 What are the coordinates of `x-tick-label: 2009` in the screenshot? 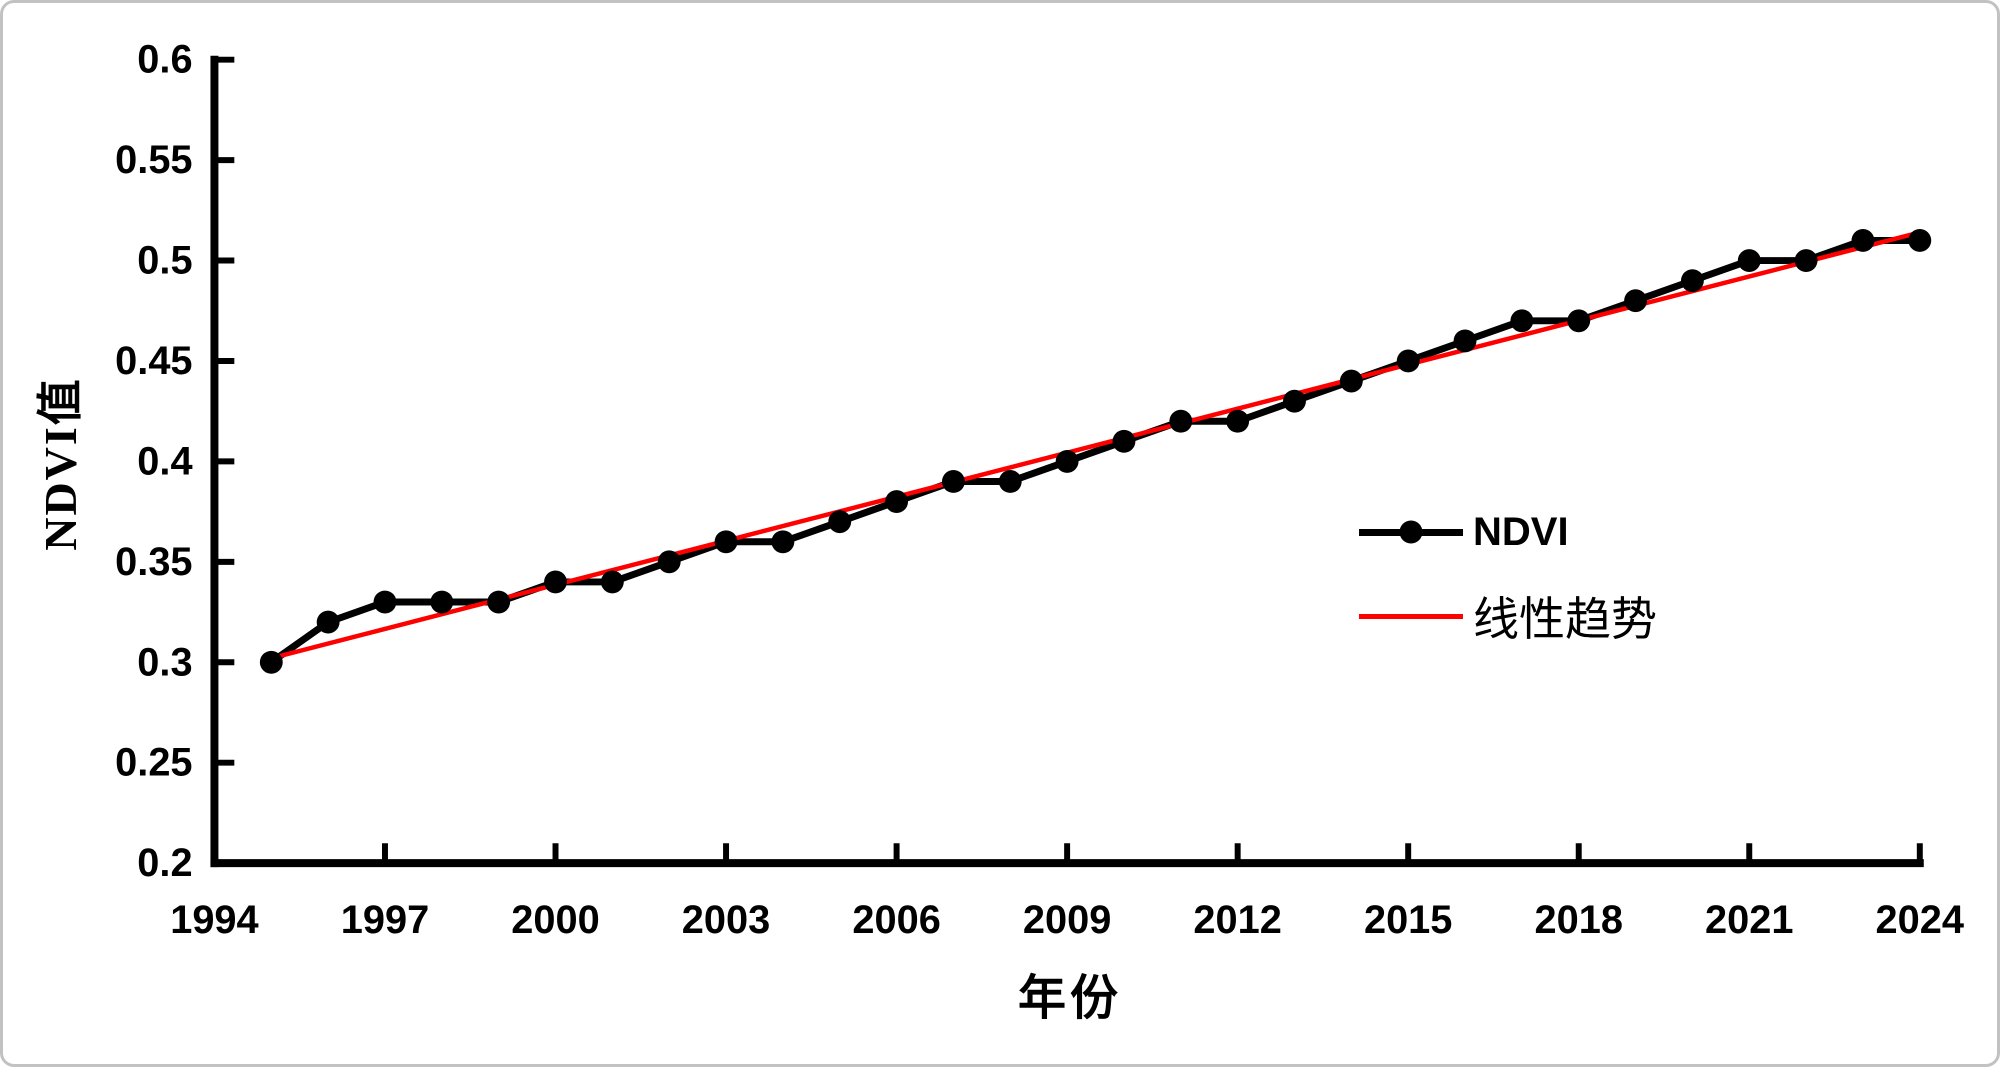 It's located at (1067, 920).